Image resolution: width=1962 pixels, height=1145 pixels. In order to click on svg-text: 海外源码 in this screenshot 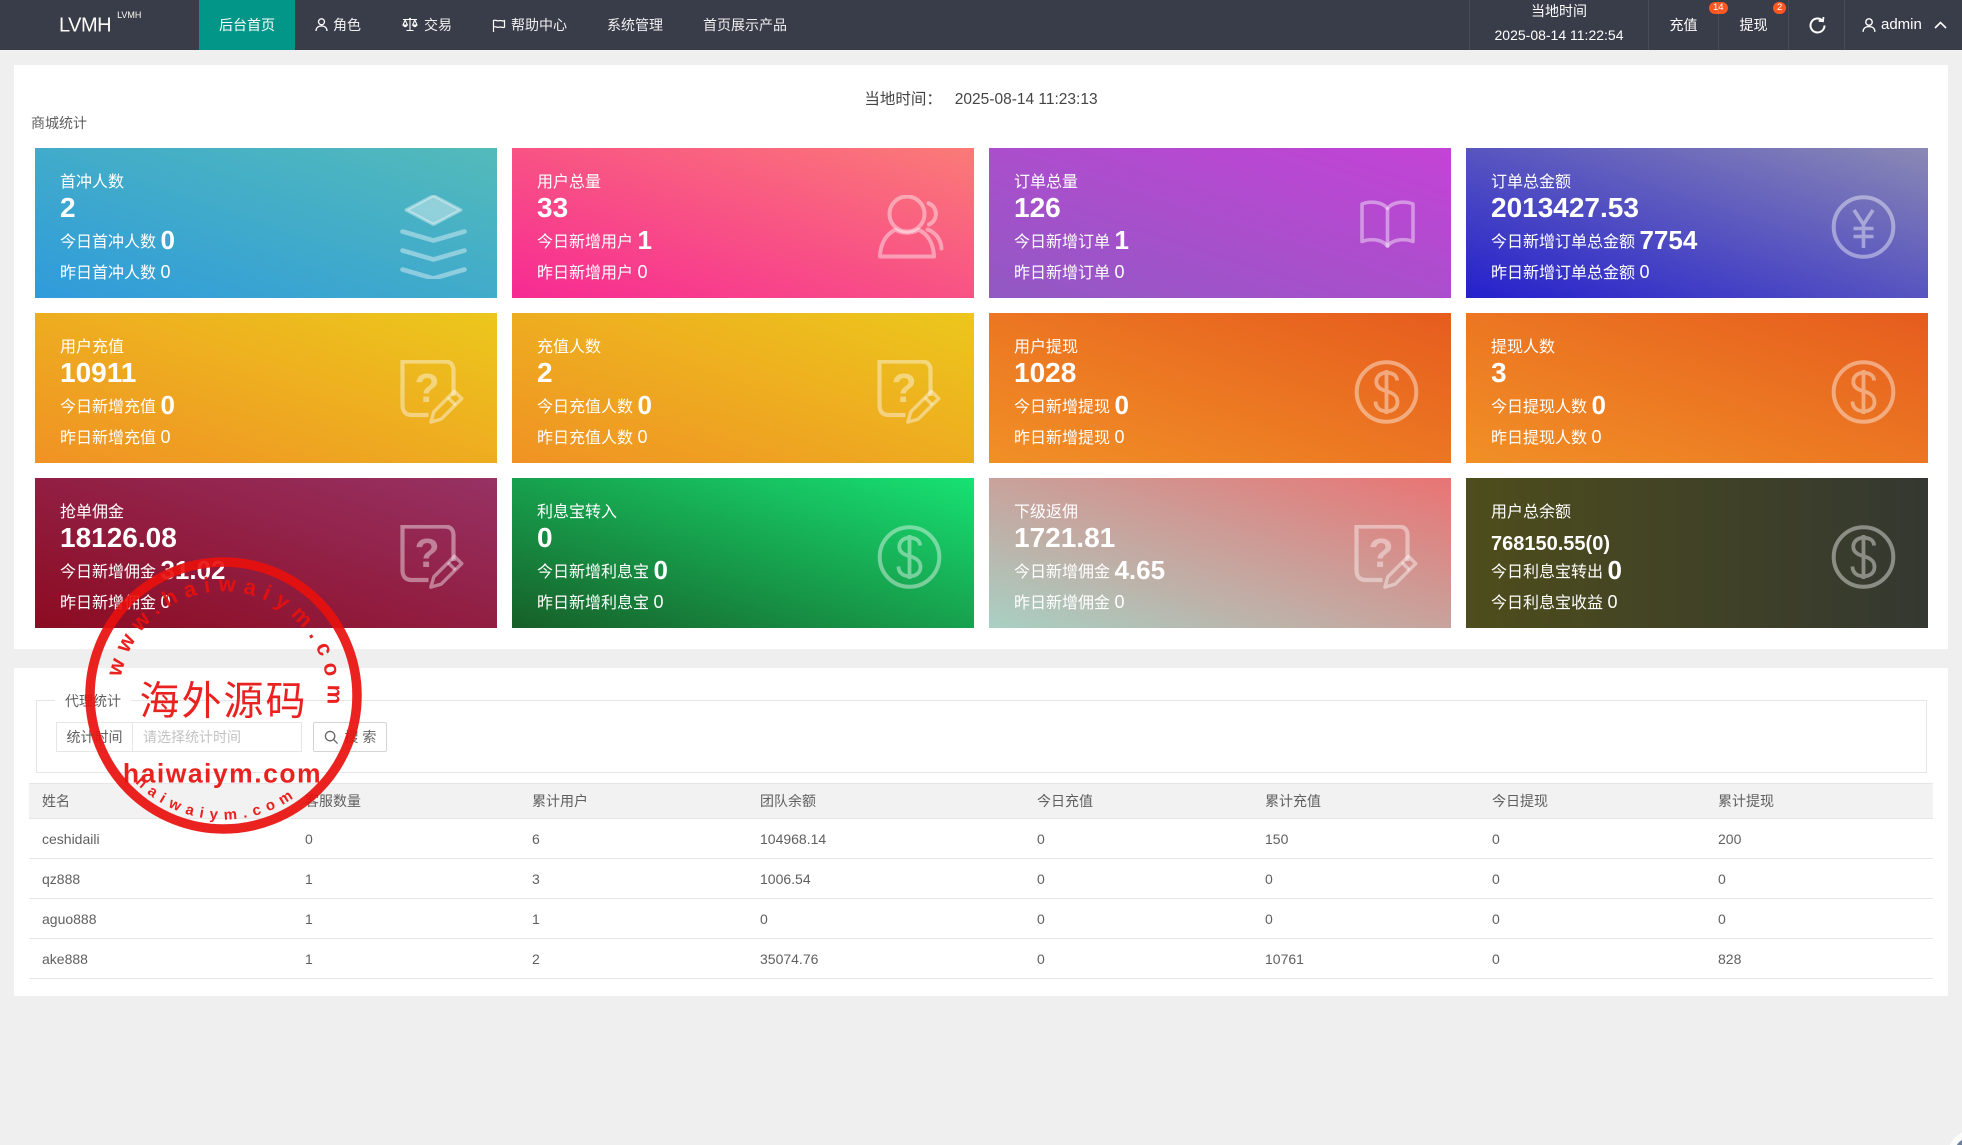, I will do `click(224, 701)`.